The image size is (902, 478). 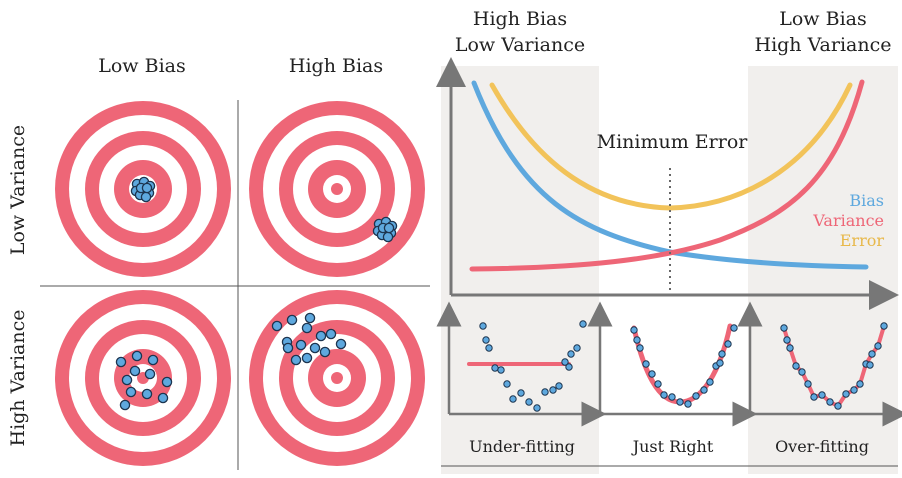 I want to click on shade-high-variance, so click(x=823, y=271).